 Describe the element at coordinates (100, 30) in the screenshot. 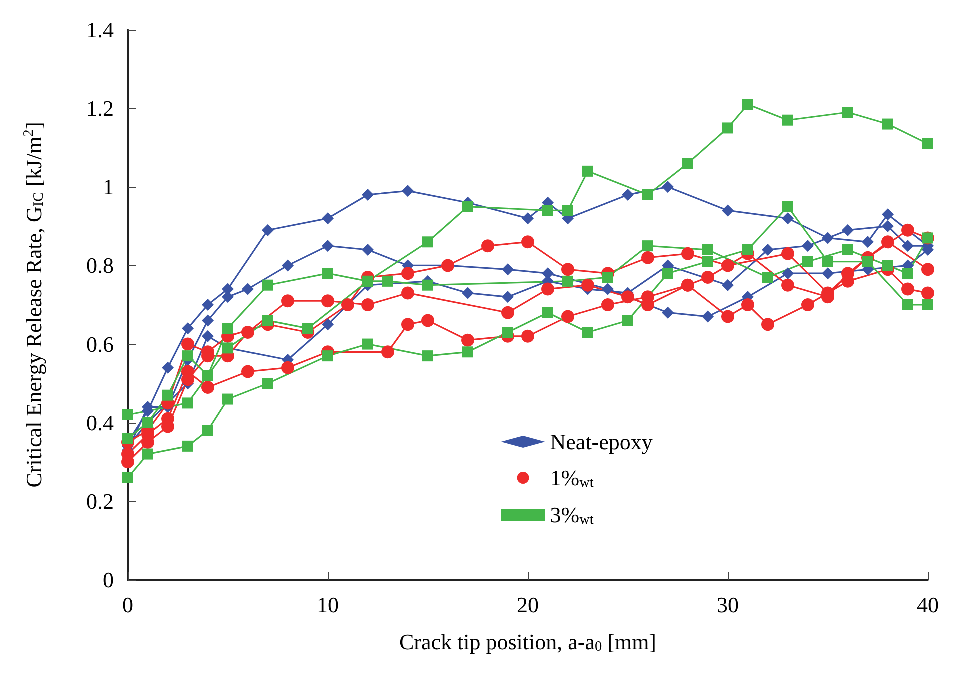

I see `y-tick-label: 1.4` at that location.